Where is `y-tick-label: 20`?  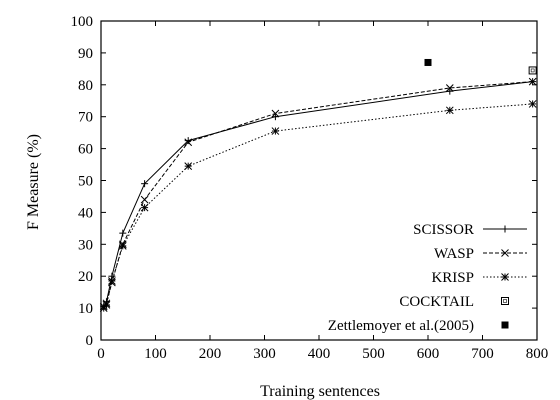 y-tick-label: 20 is located at coordinates (85, 277).